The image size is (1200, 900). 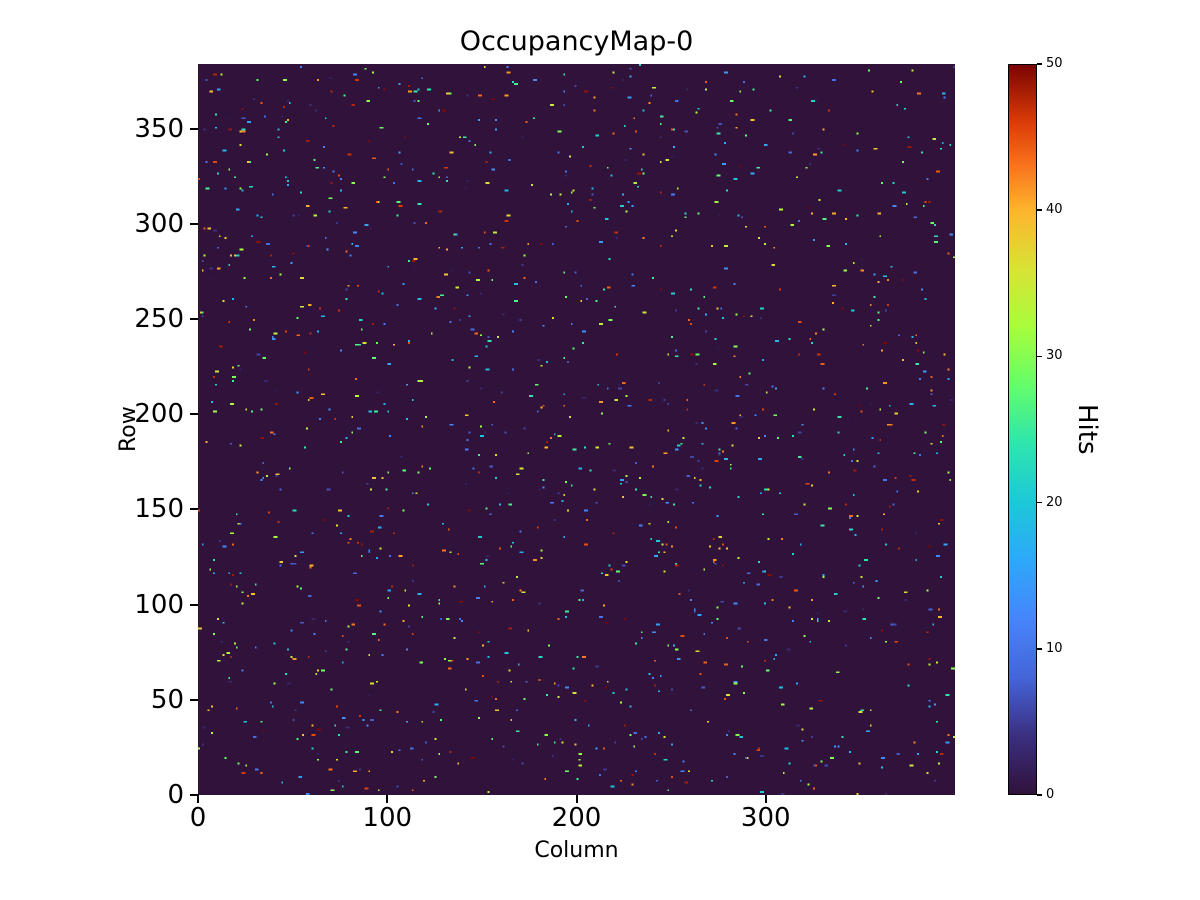 I want to click on colorbar-tick-label: 40, so click(x=1054, y=210).